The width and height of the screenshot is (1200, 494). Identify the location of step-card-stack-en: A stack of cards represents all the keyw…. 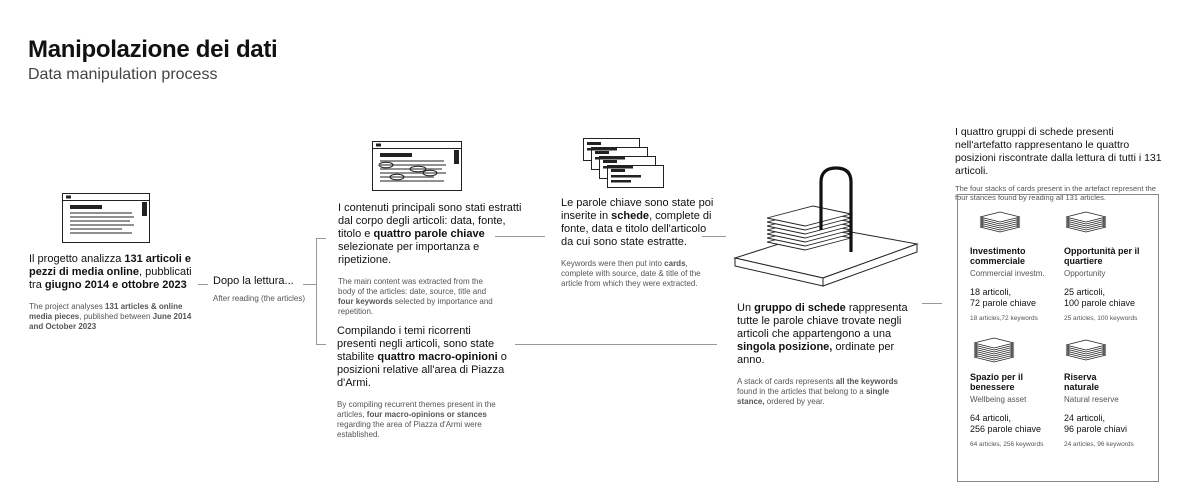
(817, 391).